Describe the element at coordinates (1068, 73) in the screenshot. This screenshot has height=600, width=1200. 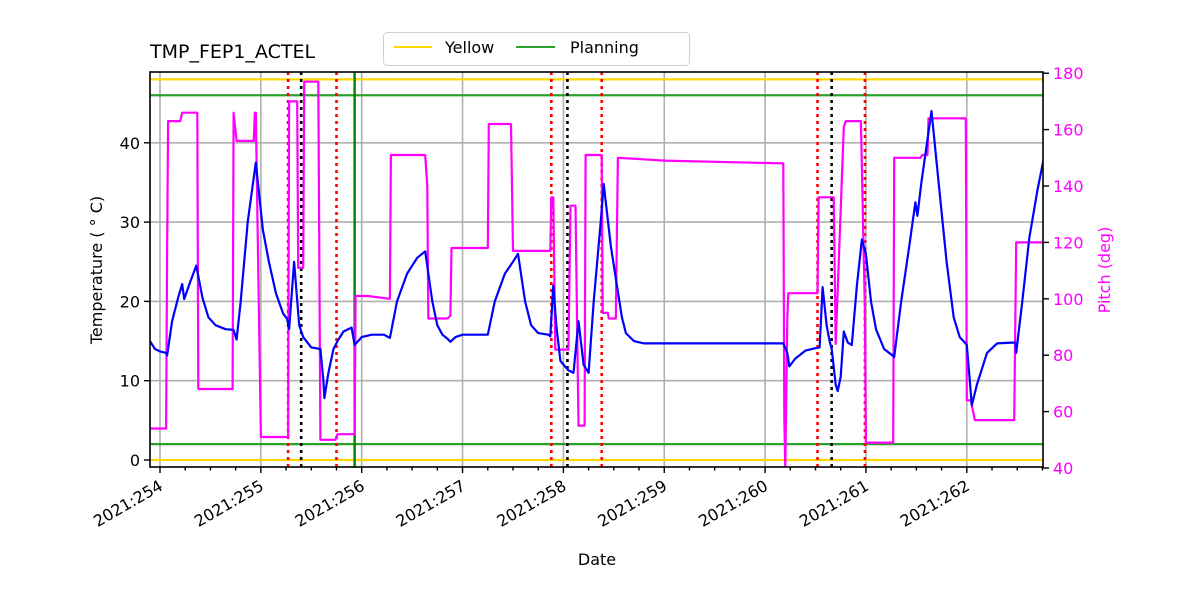
I see `y2-tick-label: 180` at that location.